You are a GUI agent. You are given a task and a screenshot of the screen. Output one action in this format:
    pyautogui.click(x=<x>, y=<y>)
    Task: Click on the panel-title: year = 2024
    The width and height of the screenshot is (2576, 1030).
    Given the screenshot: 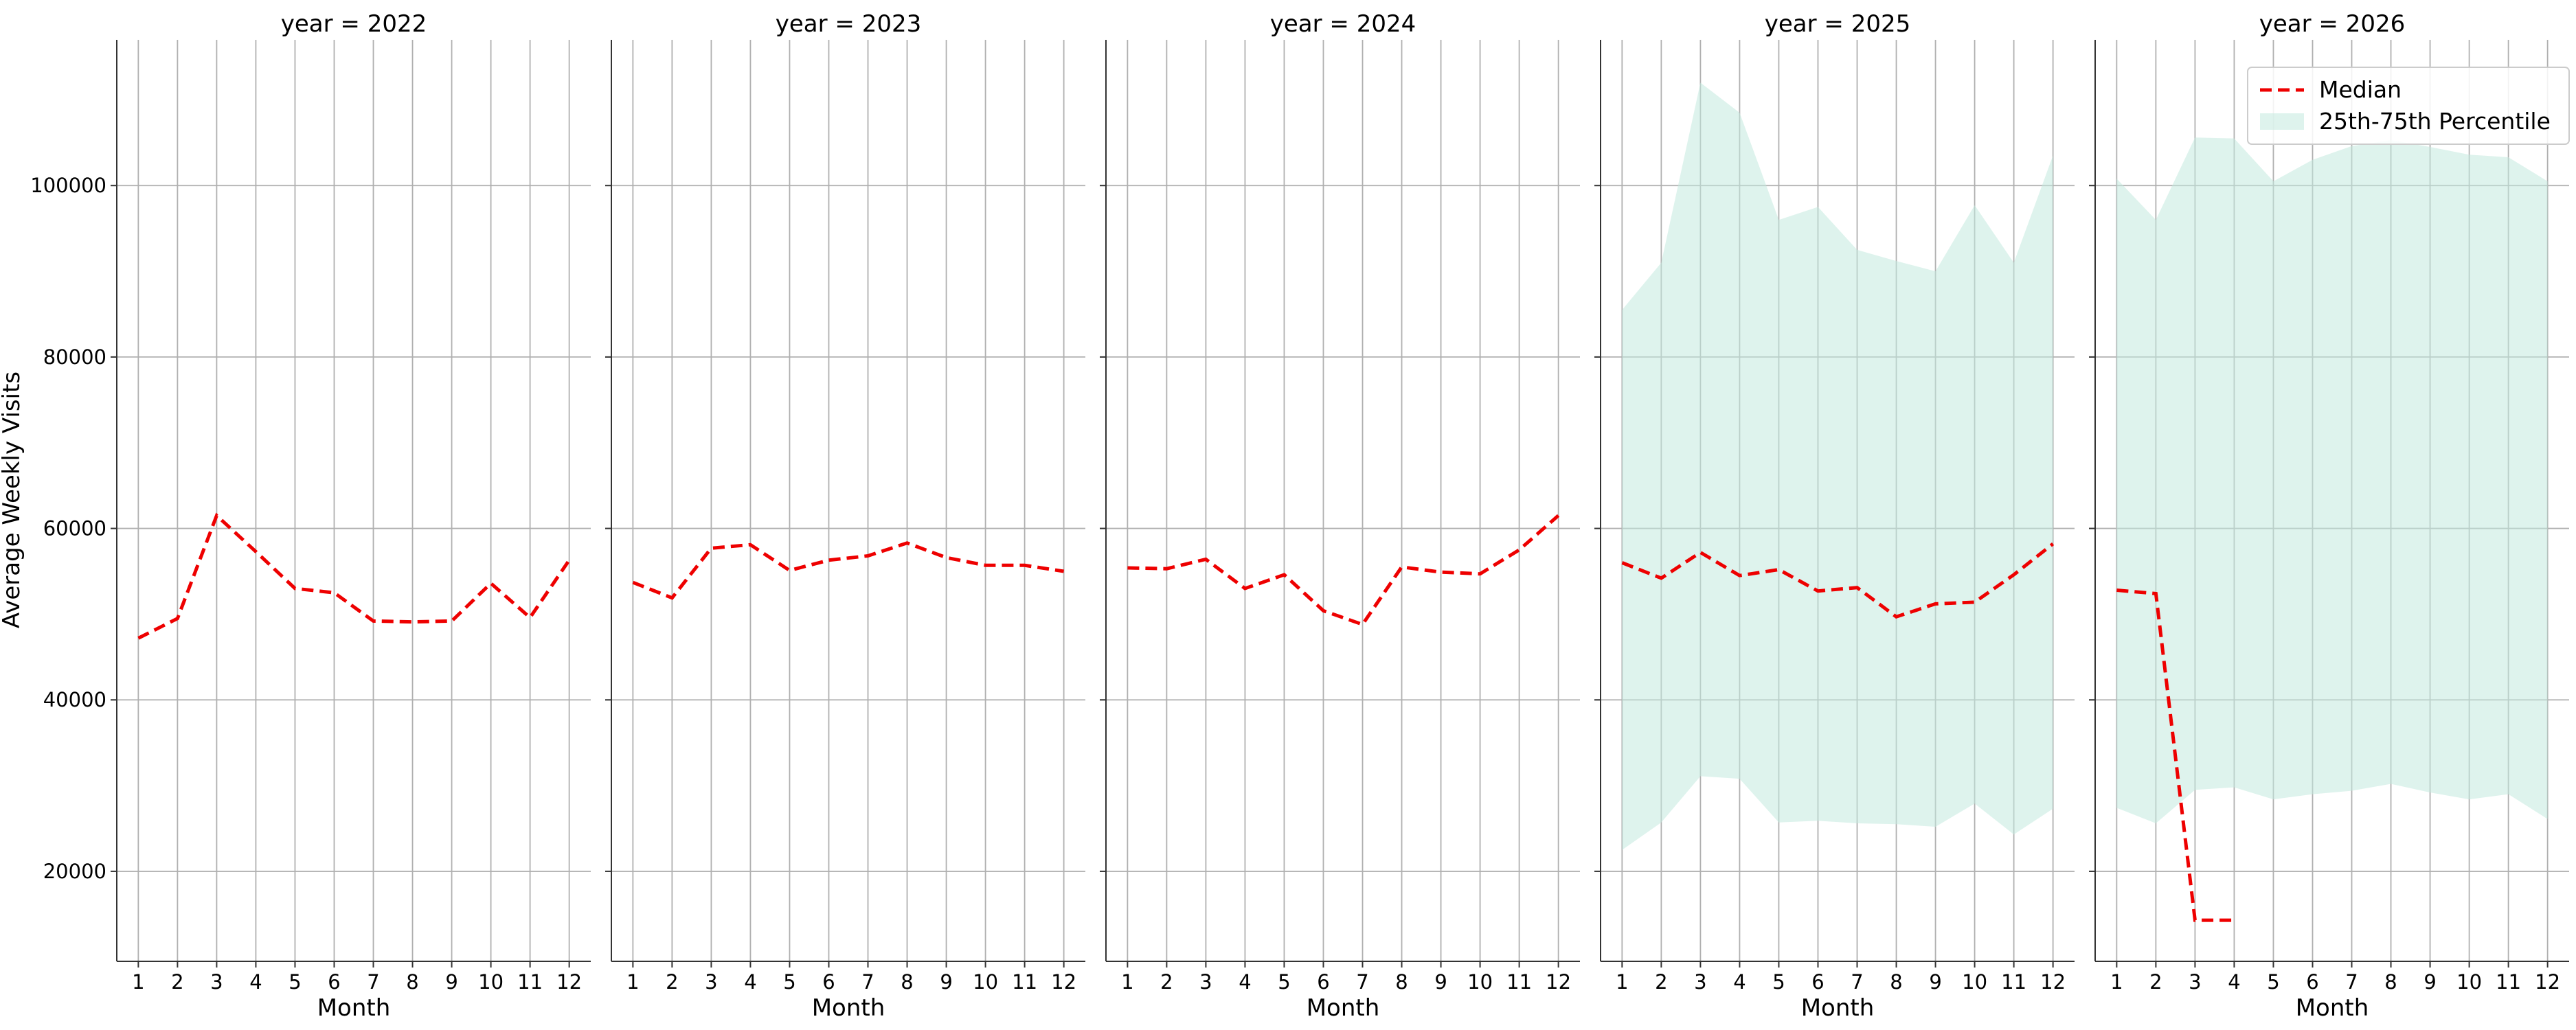 What is the action you would take?
    pyautogui.click(x=1343, y=24)
    